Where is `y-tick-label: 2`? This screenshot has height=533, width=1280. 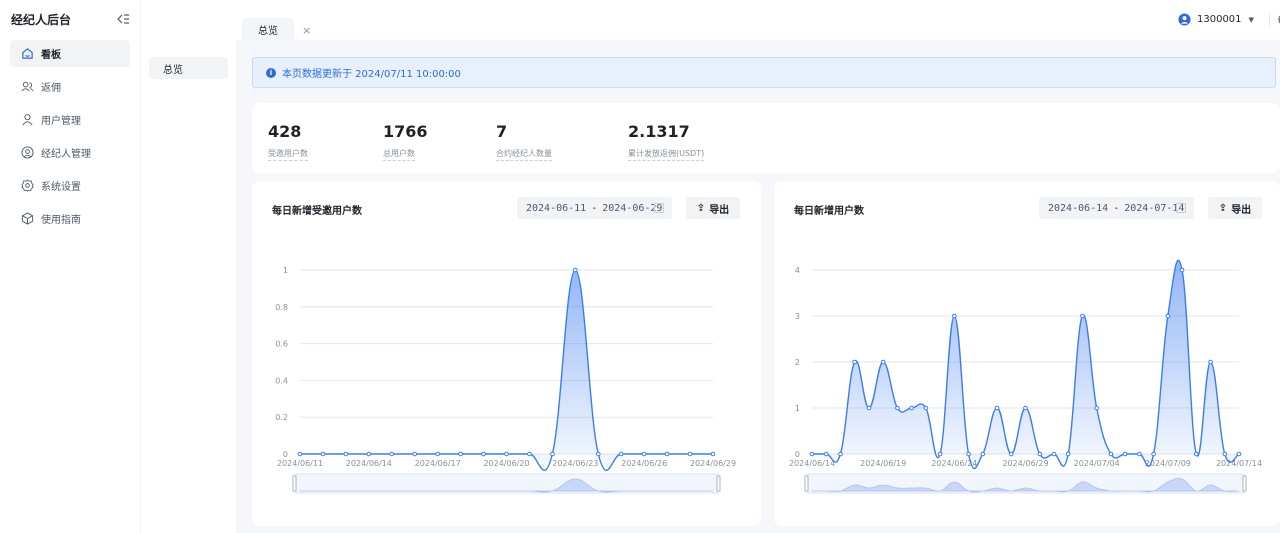 y-tick-label: 2 is located at coordinates (797, 362).